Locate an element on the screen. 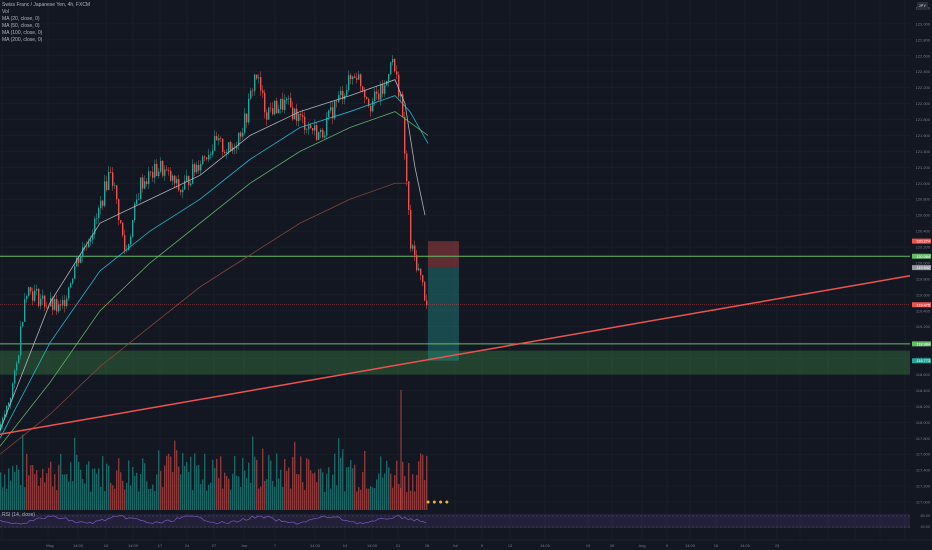  price-tag-label: 118.773 is located at coordinates (923, 361).